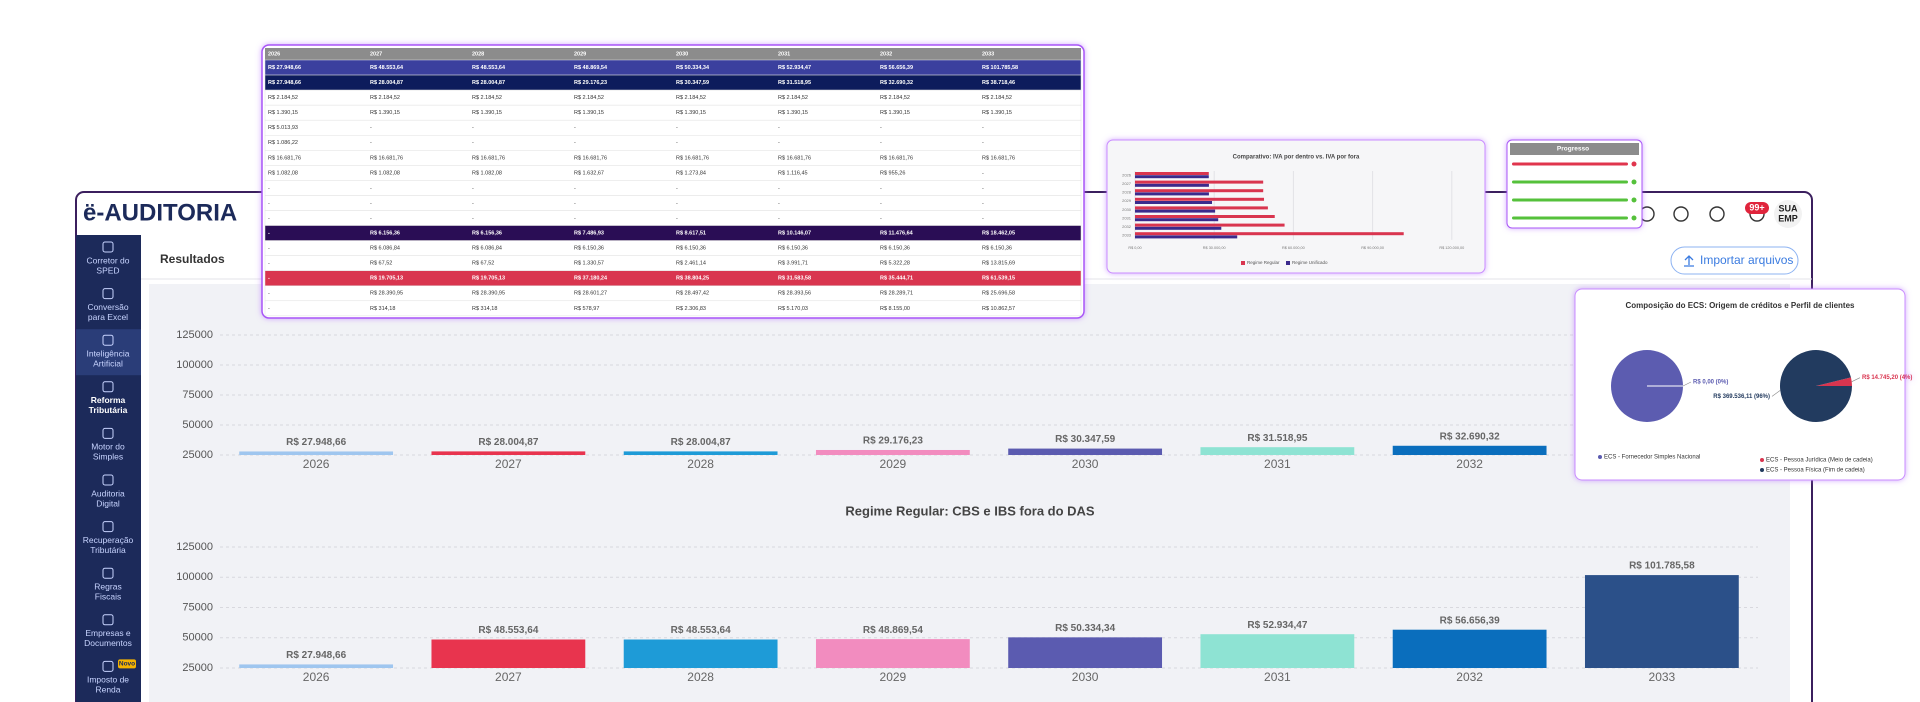  Describe the element at coordinates (108, 633) in the screenshot. I see `sidebar-label: Empresas e` at that location.